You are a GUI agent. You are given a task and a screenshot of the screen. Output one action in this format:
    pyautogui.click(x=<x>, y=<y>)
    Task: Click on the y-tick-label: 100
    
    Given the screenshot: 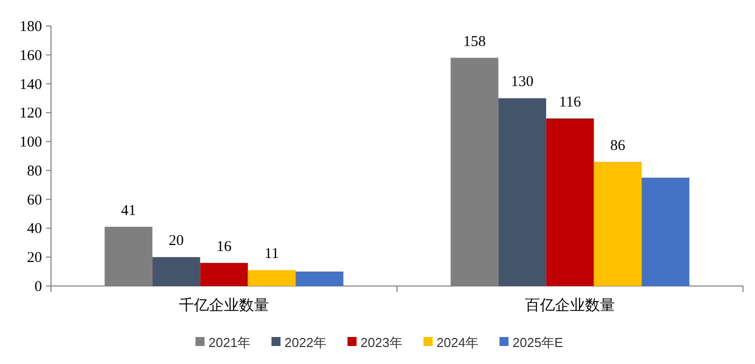 What is the action you would take?
    pyautogui.click(x=31, y=142)
    